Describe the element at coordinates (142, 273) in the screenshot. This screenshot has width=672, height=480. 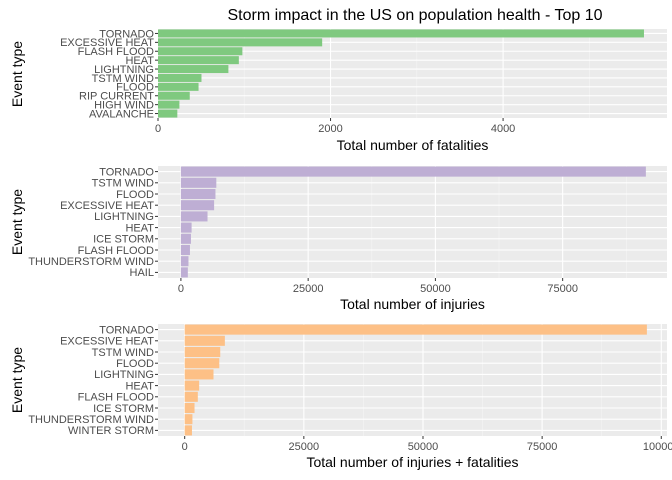
I see `category-label: HAIL` at that location.